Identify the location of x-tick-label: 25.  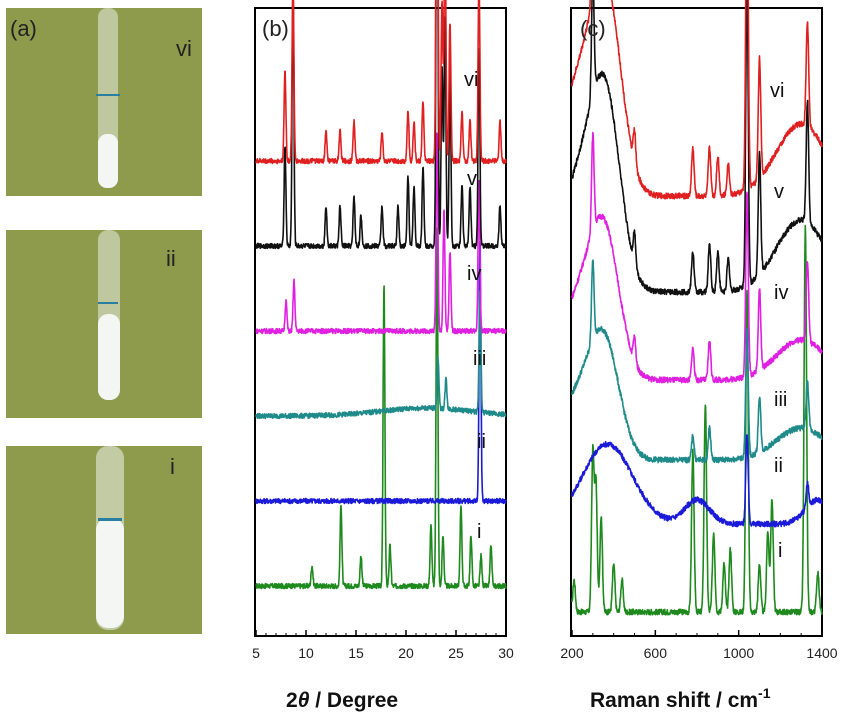
(456, 653).